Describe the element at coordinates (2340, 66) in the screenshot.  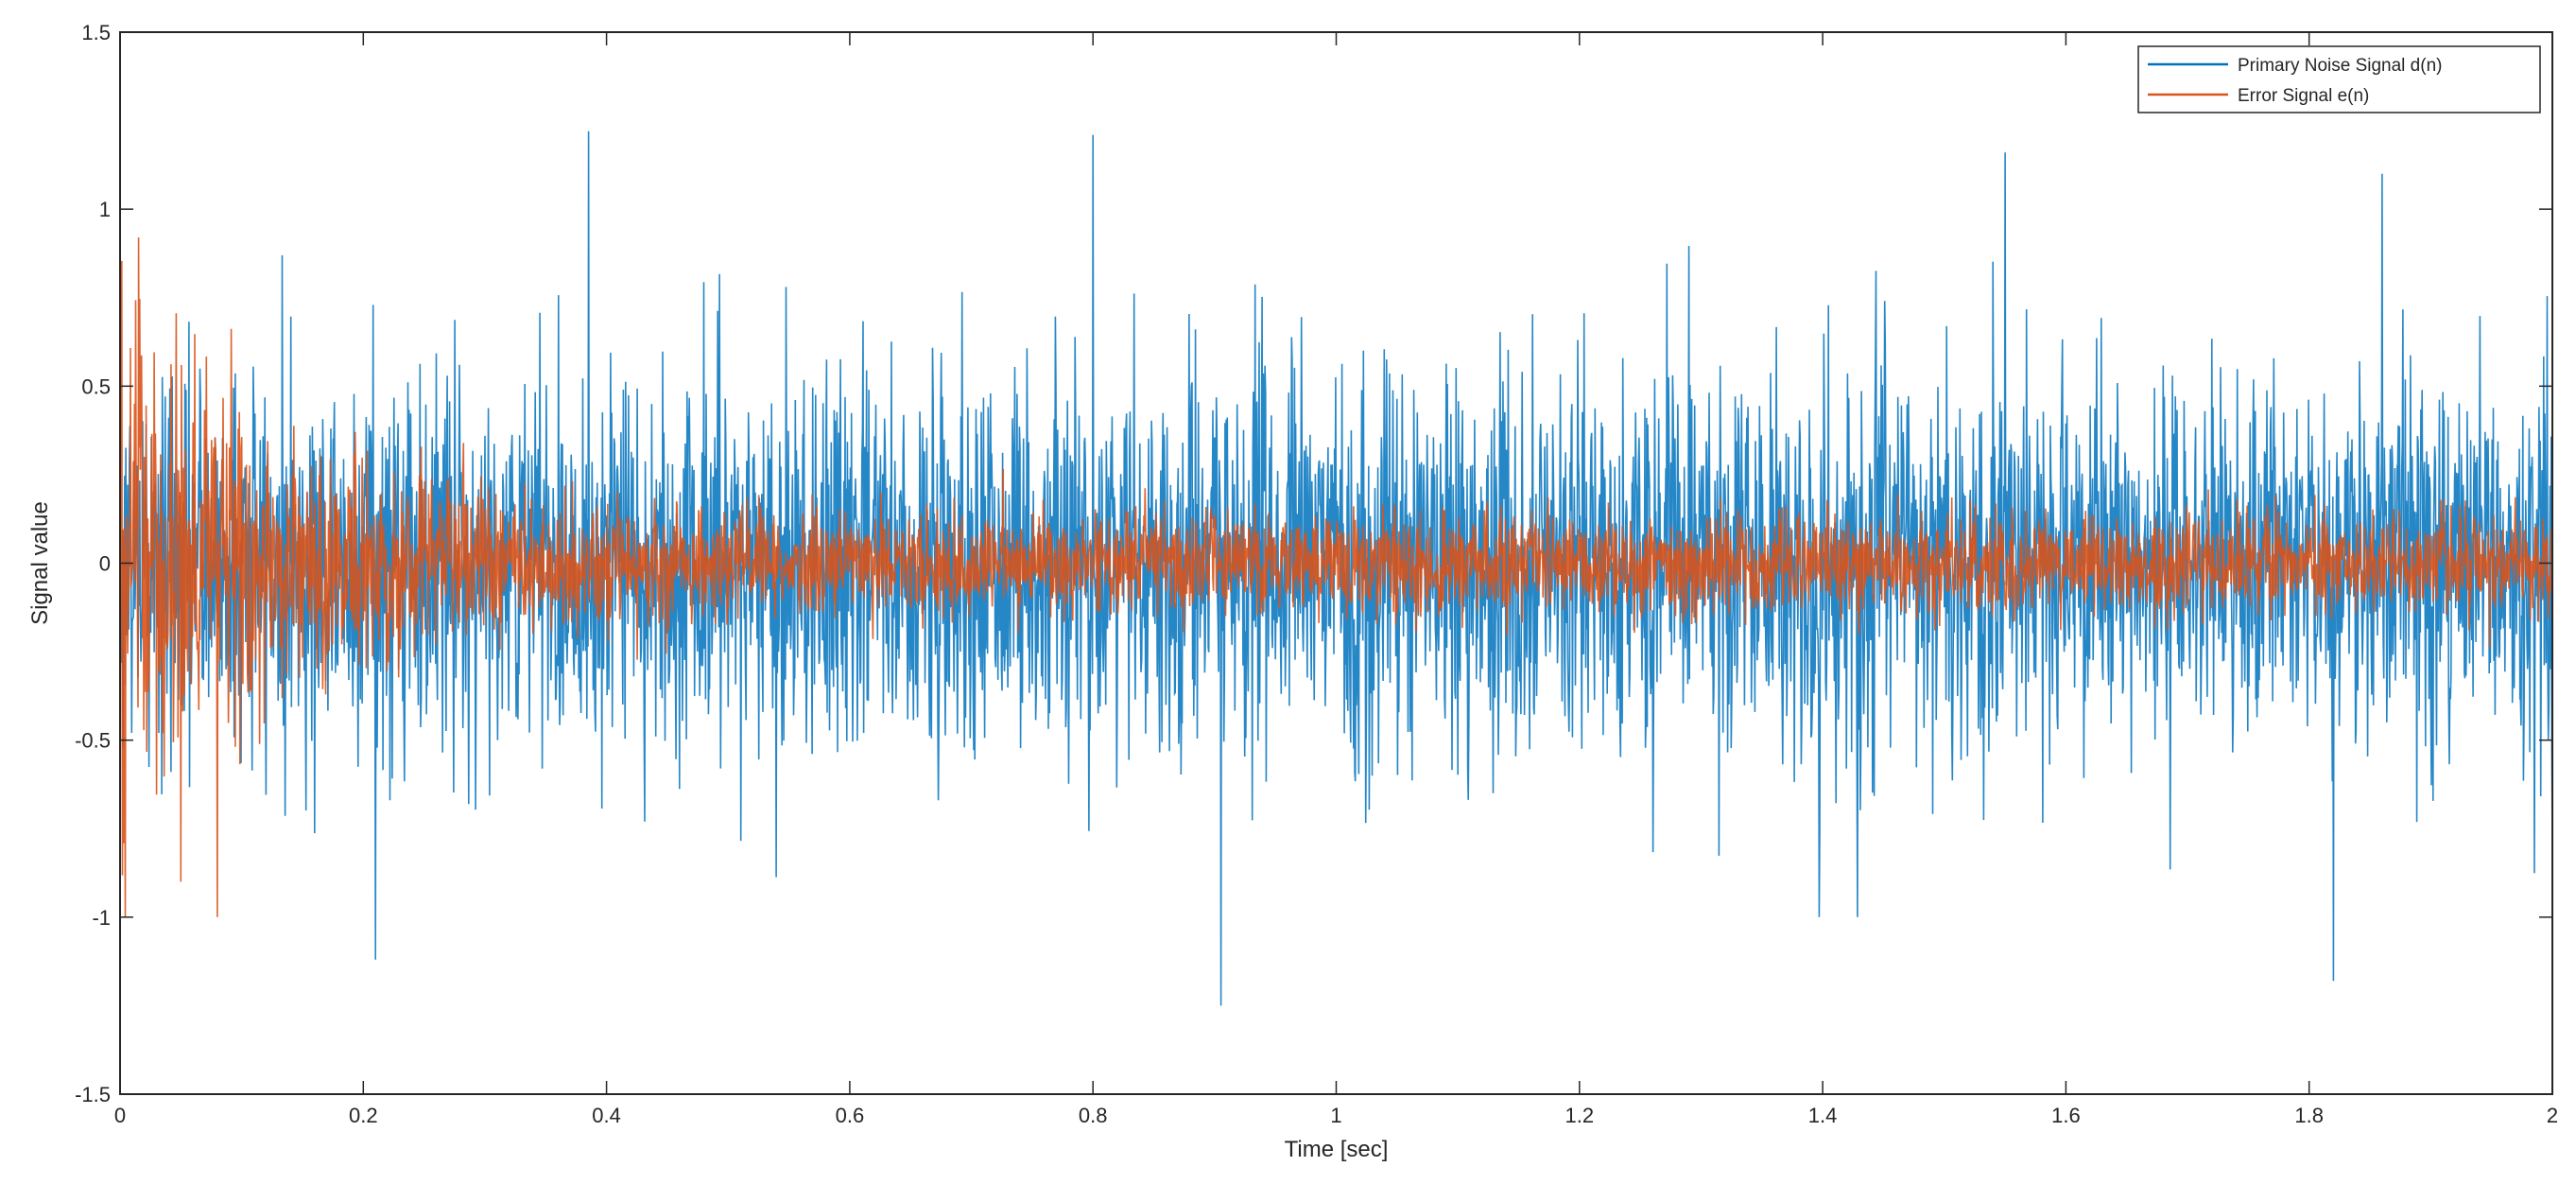
I see `legend-label-primary: Primary Noise Signal d(n)` at that location.